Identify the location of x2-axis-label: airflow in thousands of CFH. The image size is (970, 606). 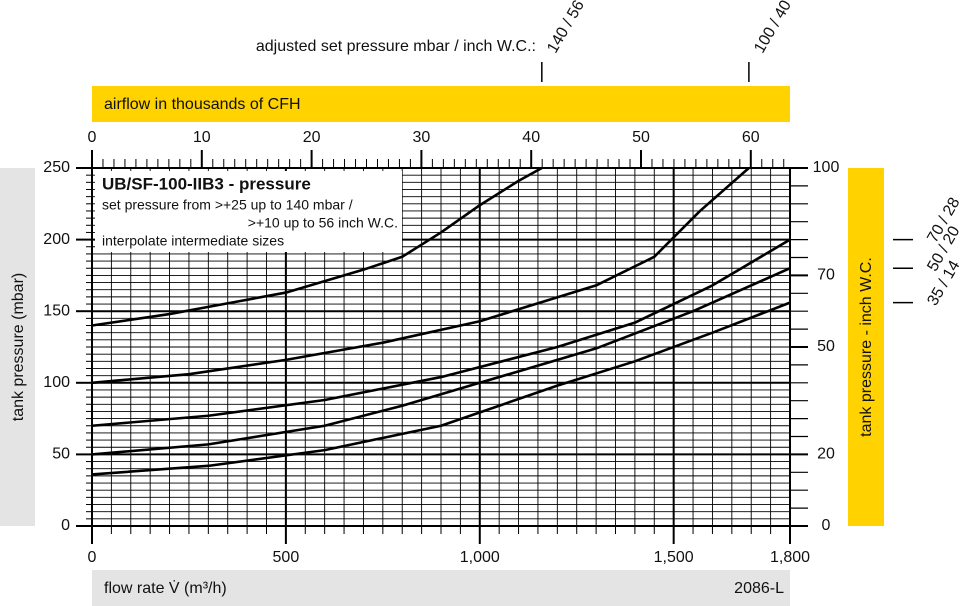
(202, 104).